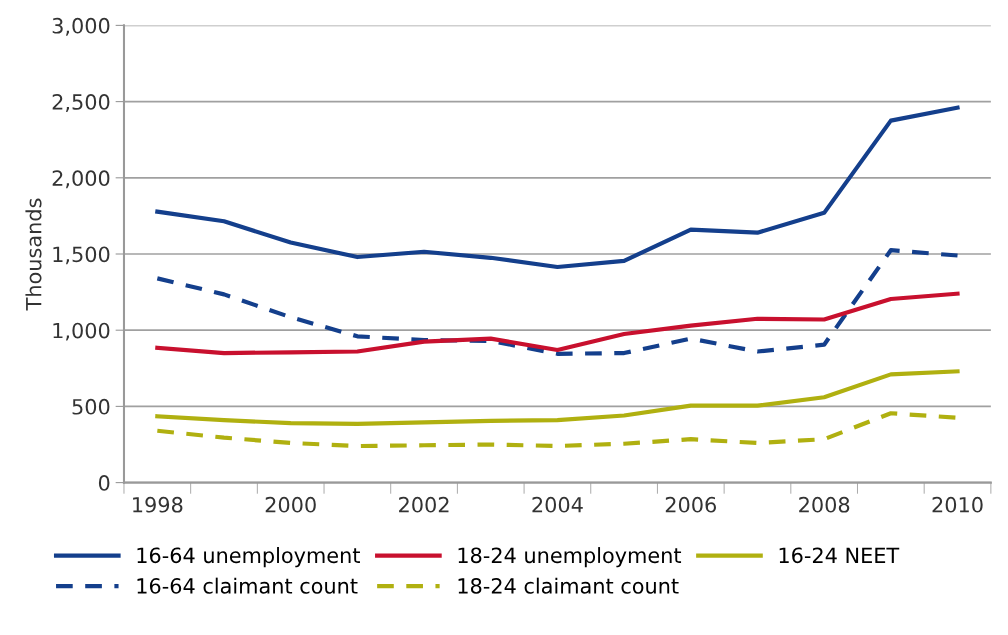  I want to click on x-tick-label: 2006, so click(690, 504).